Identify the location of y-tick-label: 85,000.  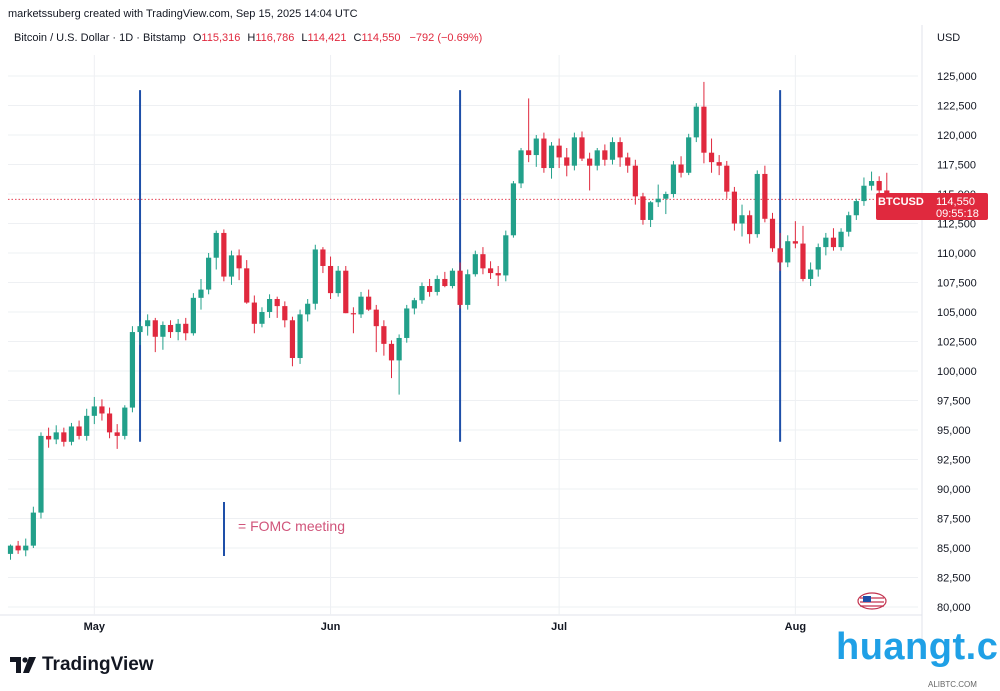
(954, 549).